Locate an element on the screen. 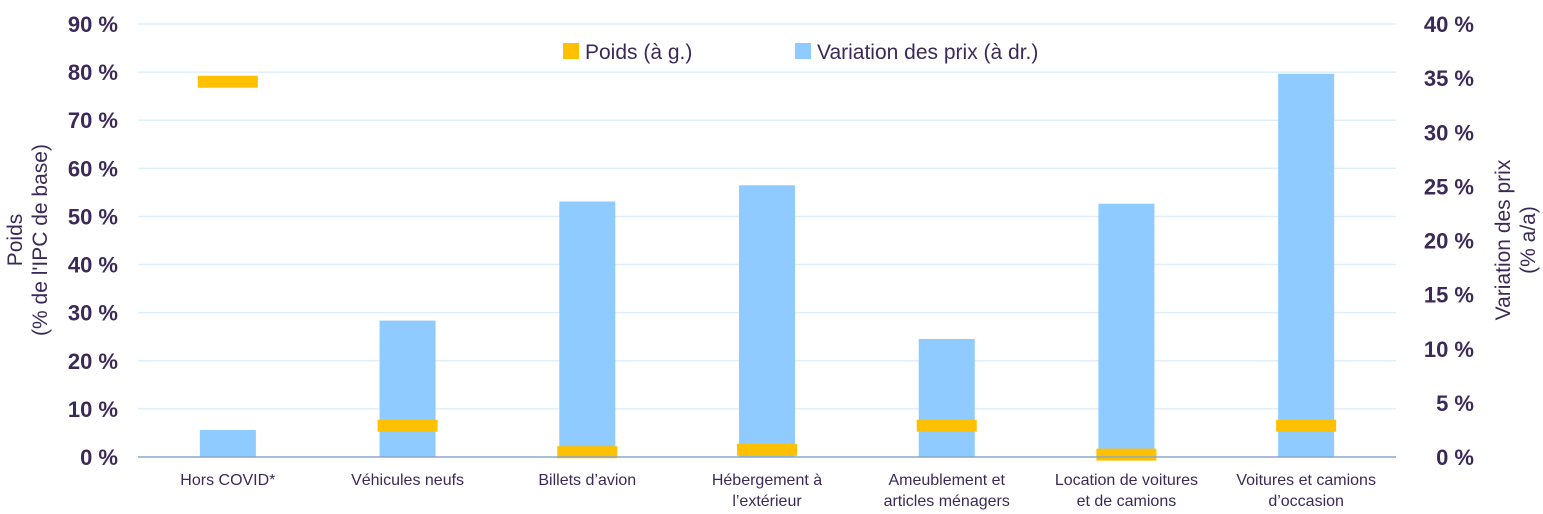 The height and width of the screenshot is (514, 1543). left-tick-label: 20 % is located at coordinates (93, 361).